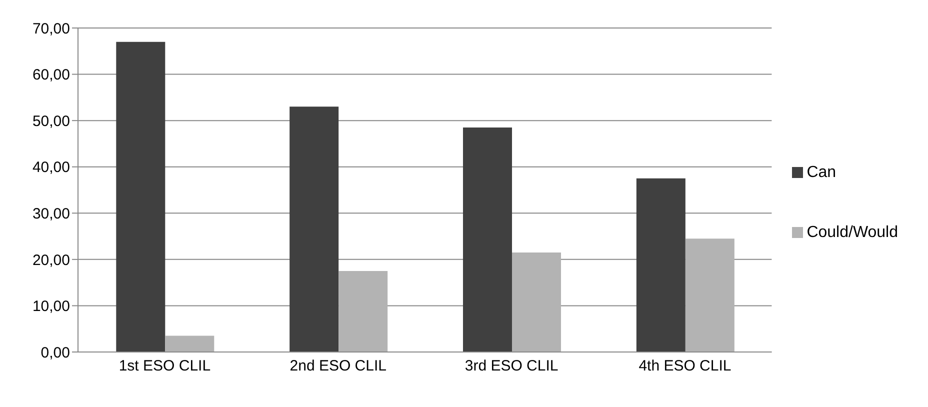 The image size is (928, 407). Describe the element at coordinates (51, 213) in the screenshot. I see `y-tick-label: 30,00` at that location.